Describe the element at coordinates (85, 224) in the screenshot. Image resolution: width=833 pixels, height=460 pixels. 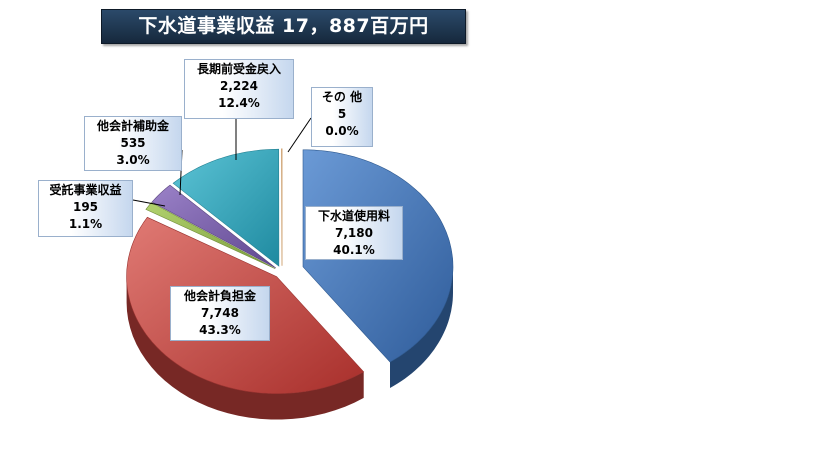
I see `slice-percent: 1.1%` at that location.